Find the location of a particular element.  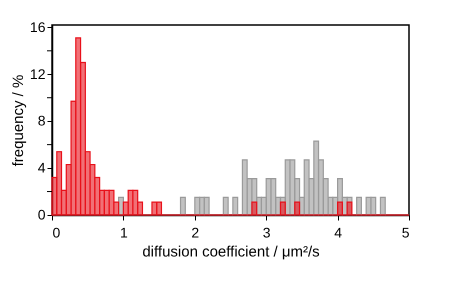

y-tick-label: 16 is located at coordinates (38, 26).